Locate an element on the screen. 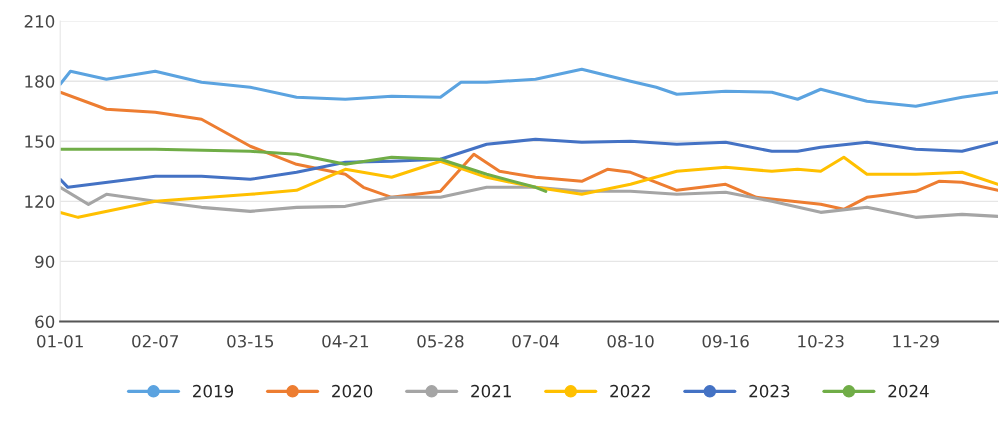 This screenshot has height=423, width=1003. x-tick-label: 01-01 is located at coordinates (60, 341).